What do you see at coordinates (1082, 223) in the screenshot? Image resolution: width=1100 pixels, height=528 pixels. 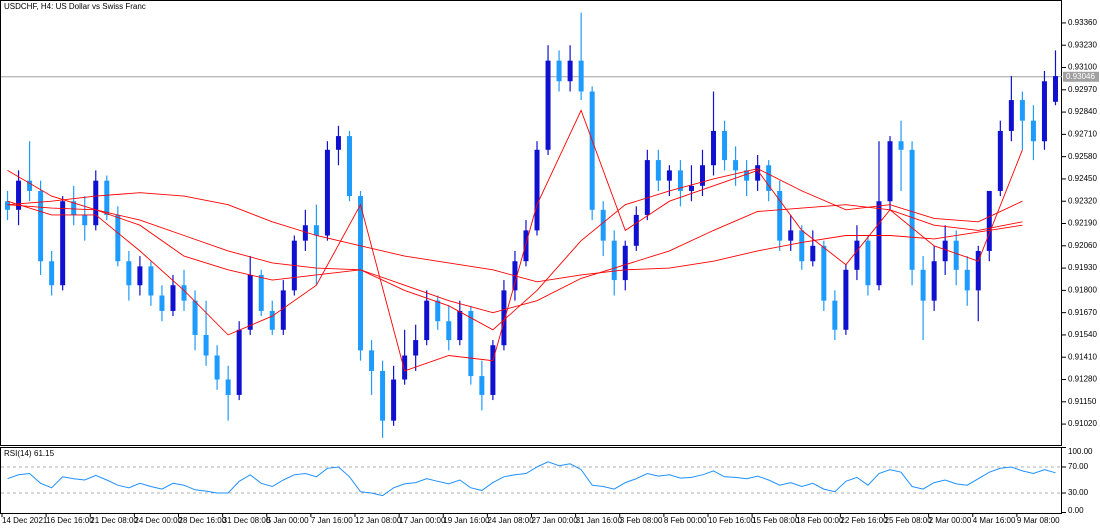 I see `y-tick-label: 0.92190` at bounding box center [1082, 223].